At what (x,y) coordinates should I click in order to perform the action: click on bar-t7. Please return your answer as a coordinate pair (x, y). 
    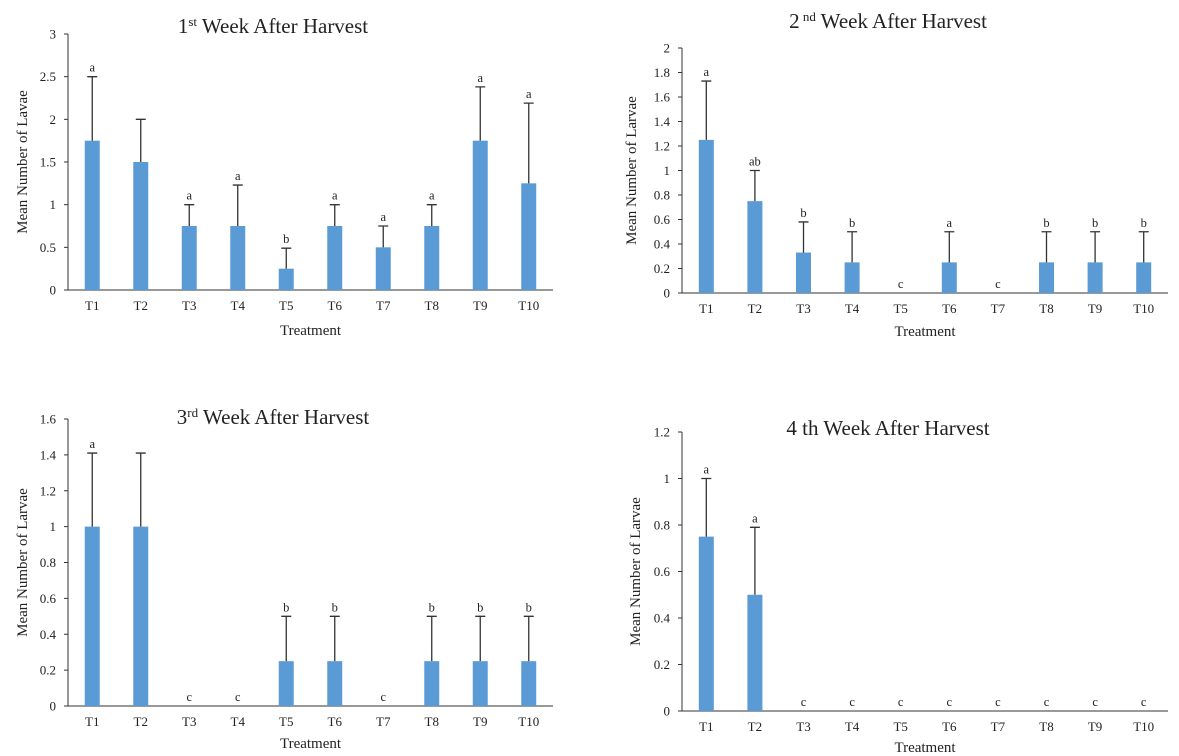
    Looking at the image, I should click on (383, 268).